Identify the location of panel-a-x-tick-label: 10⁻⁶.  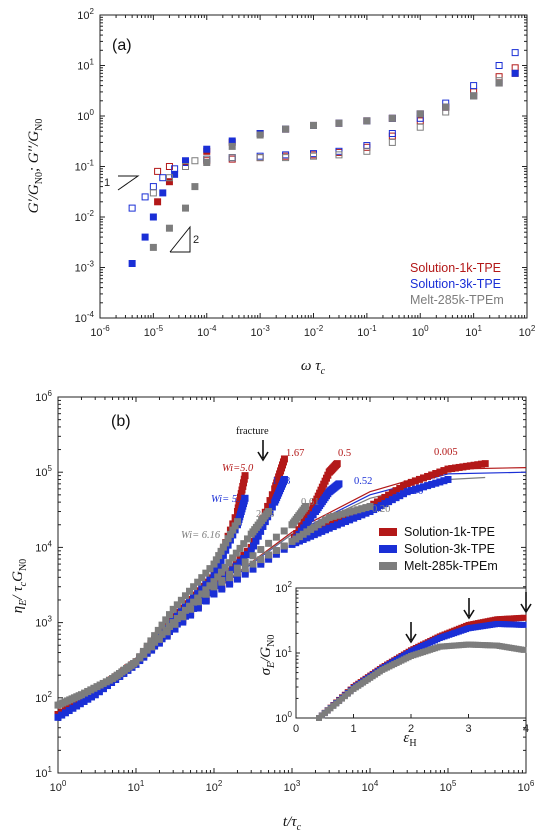
(100, 331).